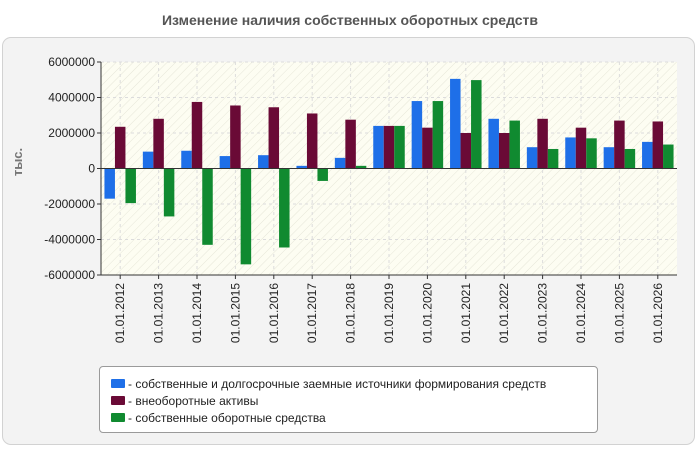 This screenshot has width=700, height=450. What do you see at coordinates (159, 313) in the screenshot?
I see `x-tick-label: 01.01.2013` at bounding box center [159, 313].